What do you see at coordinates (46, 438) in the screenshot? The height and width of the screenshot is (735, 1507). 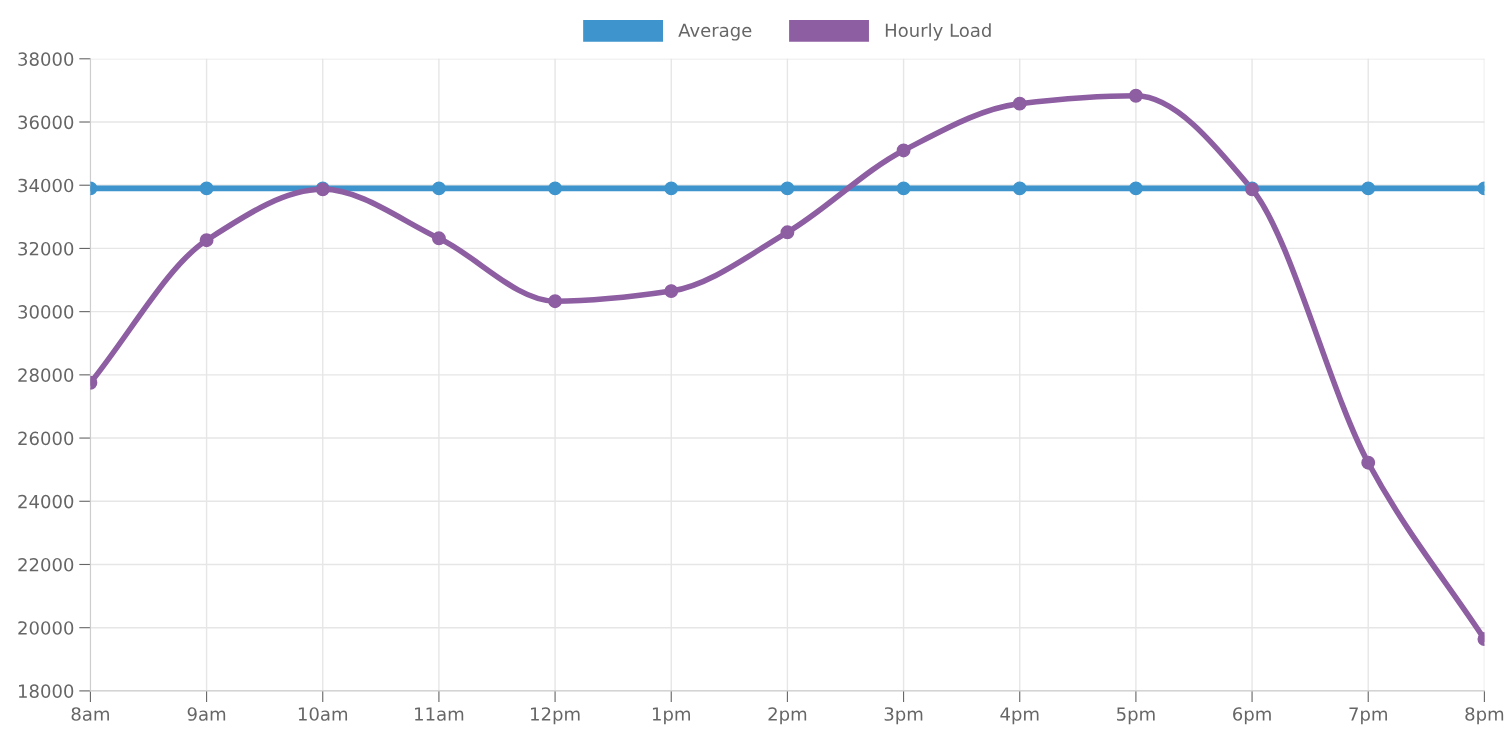 I see `y-tick-label: 26000` at bounding box center [46, 438].